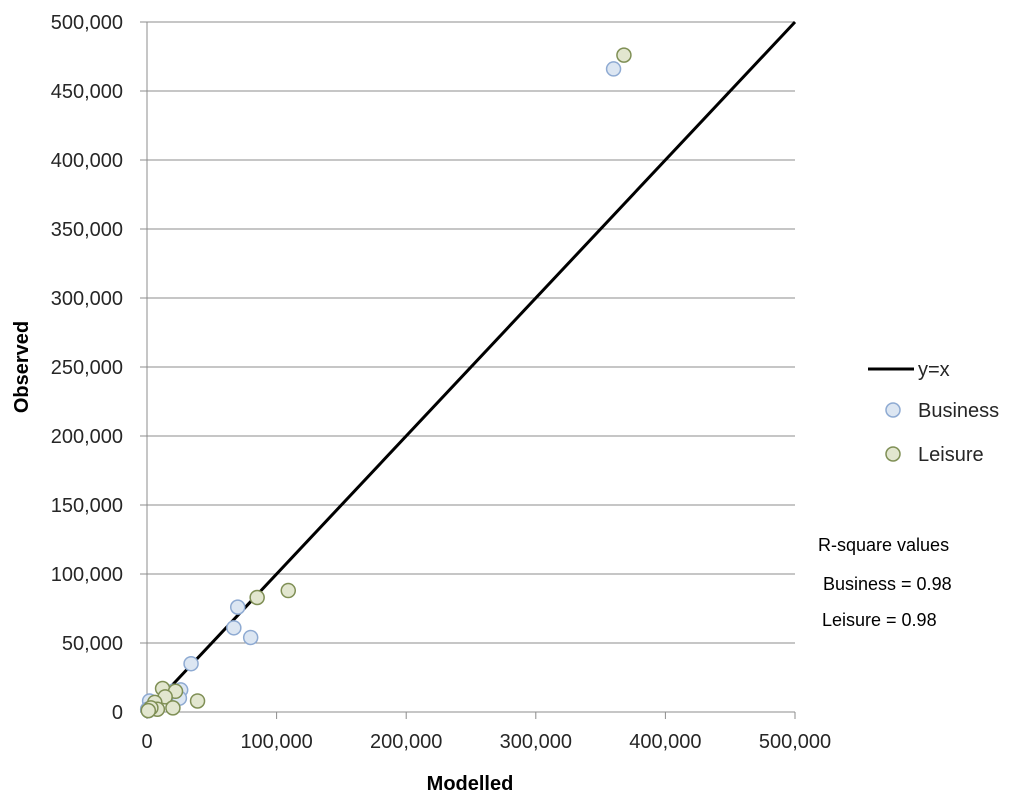  I want to click on legend-label-yx: y=x, so click(934, 370).